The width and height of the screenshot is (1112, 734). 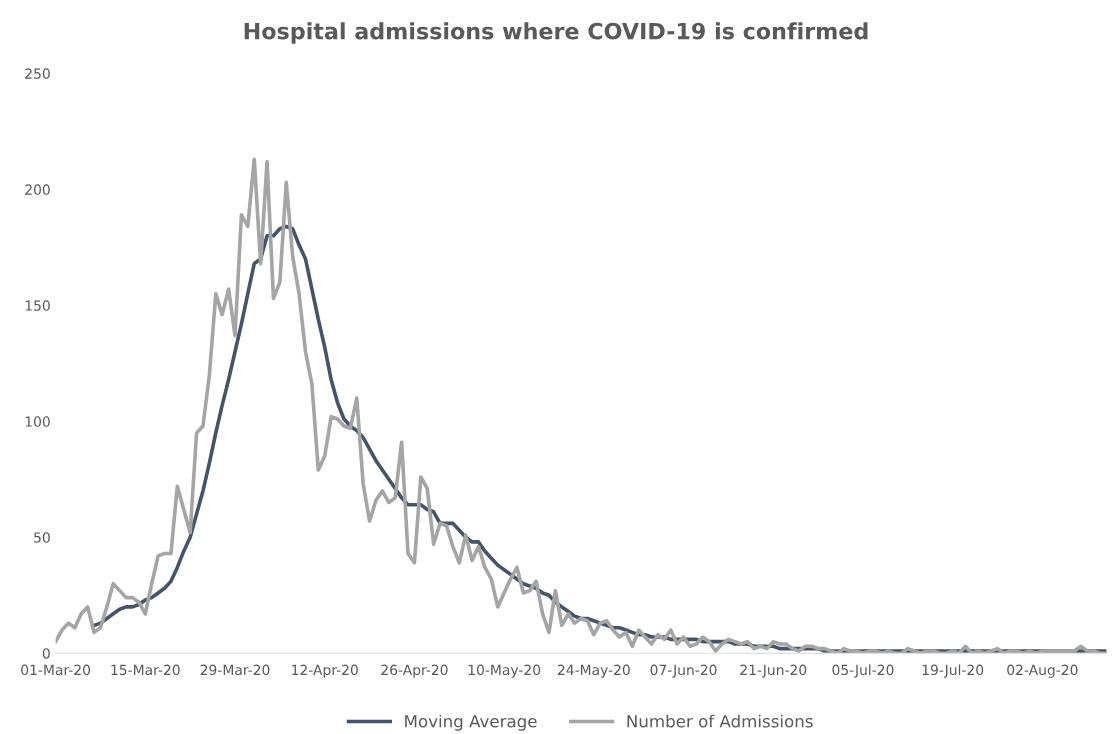 What do you see at coordinates (593, 671) in the screenshot?
I see `x-tick-label: 24-May-20` at bounding box center [593, 671].